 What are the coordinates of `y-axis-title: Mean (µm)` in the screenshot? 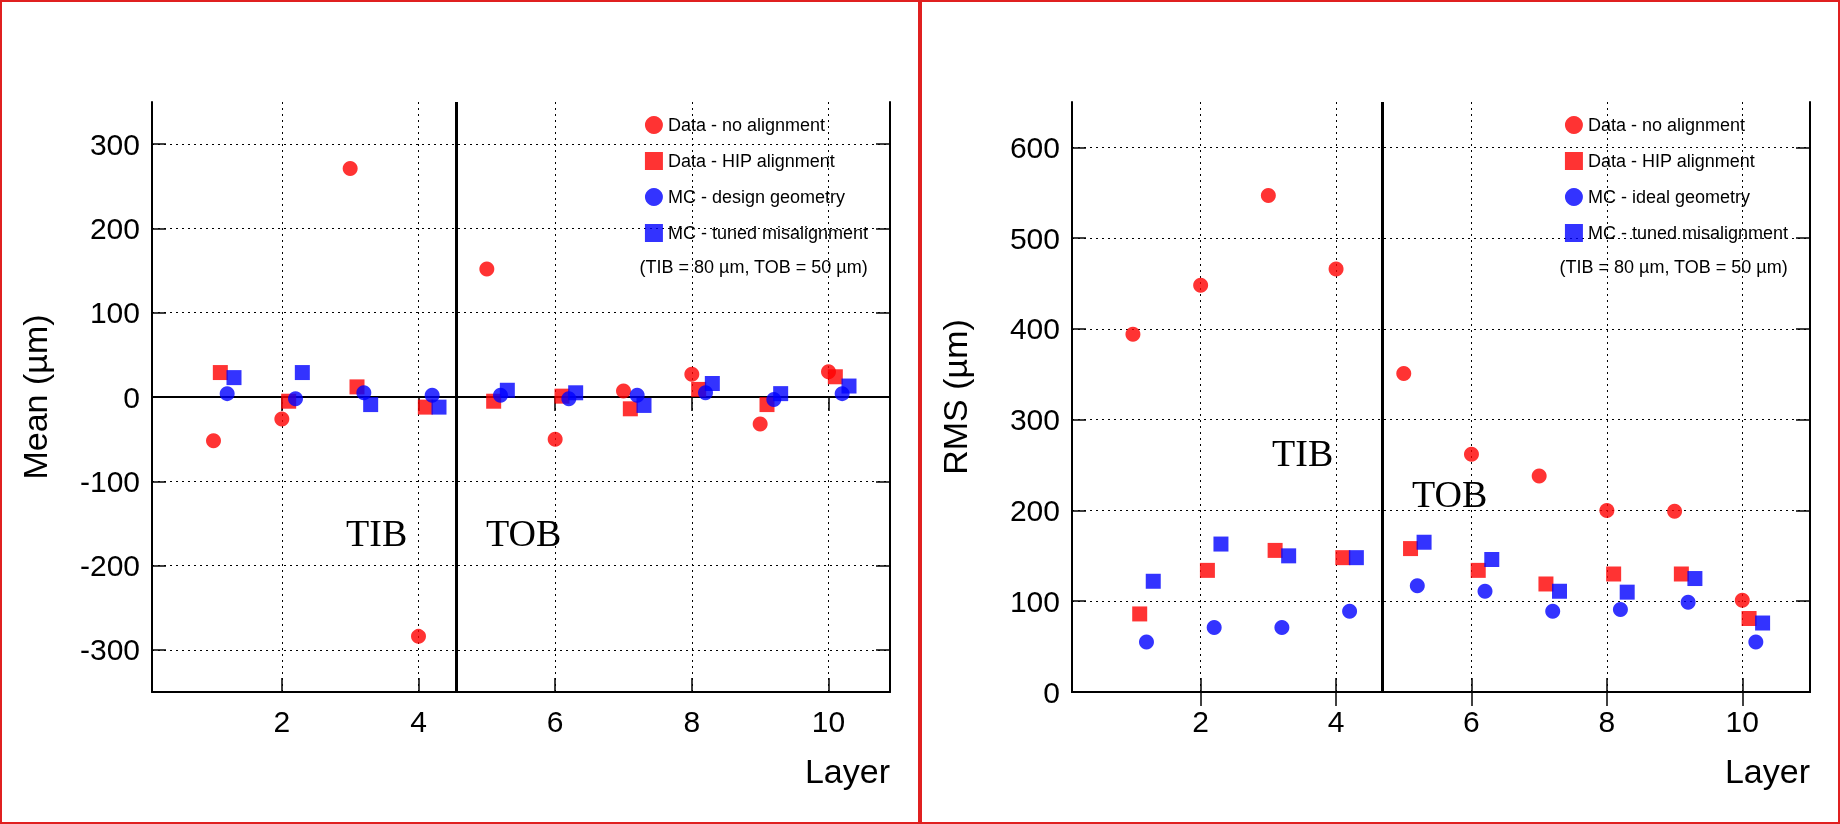 It's located at (35, 397).